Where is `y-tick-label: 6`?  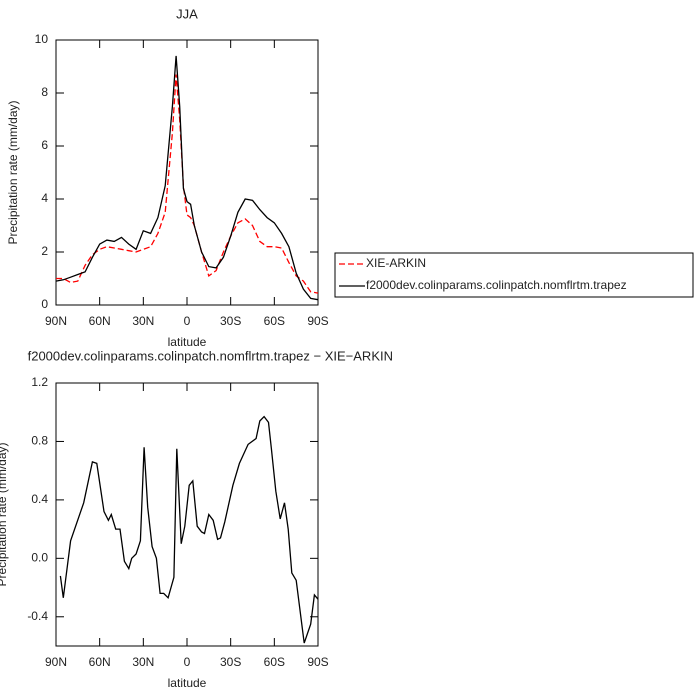
y-tick-label: 6 is located at coordinates (44, 145).